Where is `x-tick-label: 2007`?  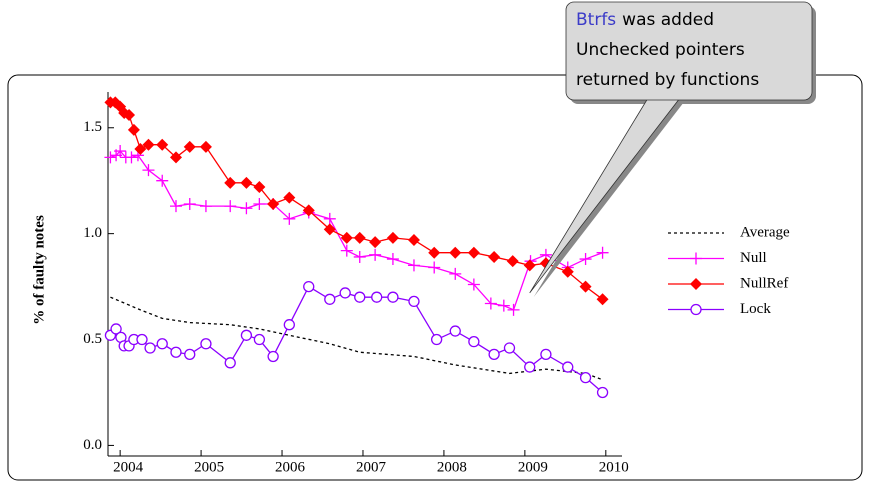
x-tick-label: 2007 is located at coordinates (371, 467).